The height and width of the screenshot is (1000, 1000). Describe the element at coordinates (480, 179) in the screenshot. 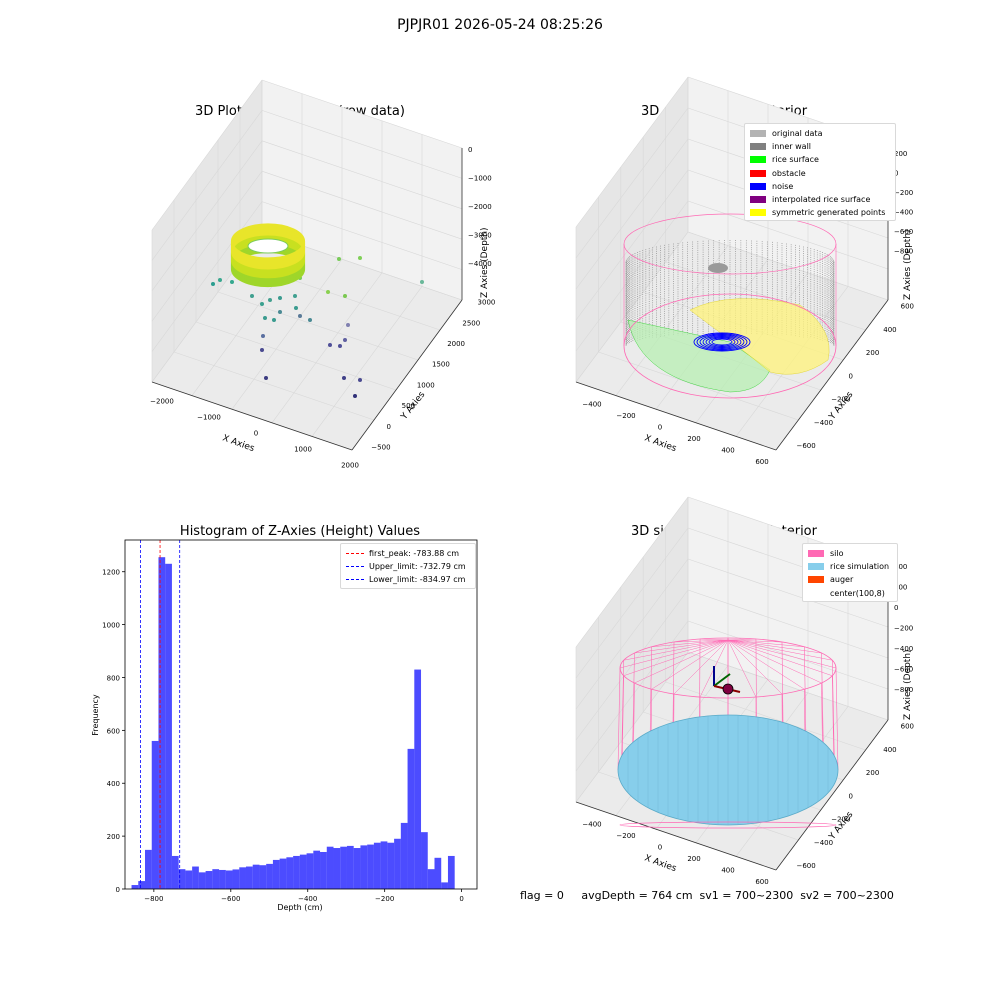

I see `z-tick-label: −1000` at that location.